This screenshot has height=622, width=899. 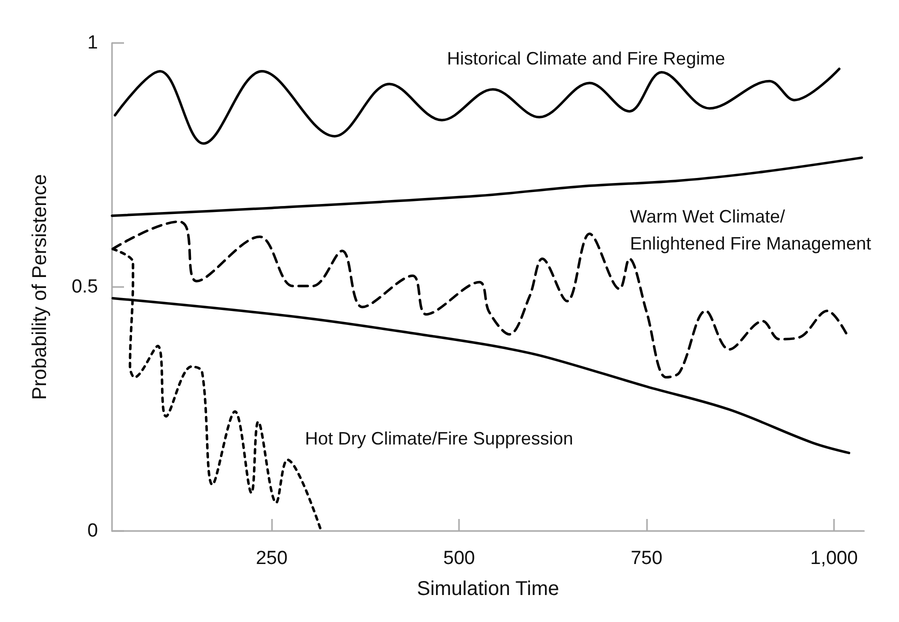 What do you see at coordinates (646, 558) in the screenshot?
I see `x-tick-label: 750` at bounding box center [646, 558].